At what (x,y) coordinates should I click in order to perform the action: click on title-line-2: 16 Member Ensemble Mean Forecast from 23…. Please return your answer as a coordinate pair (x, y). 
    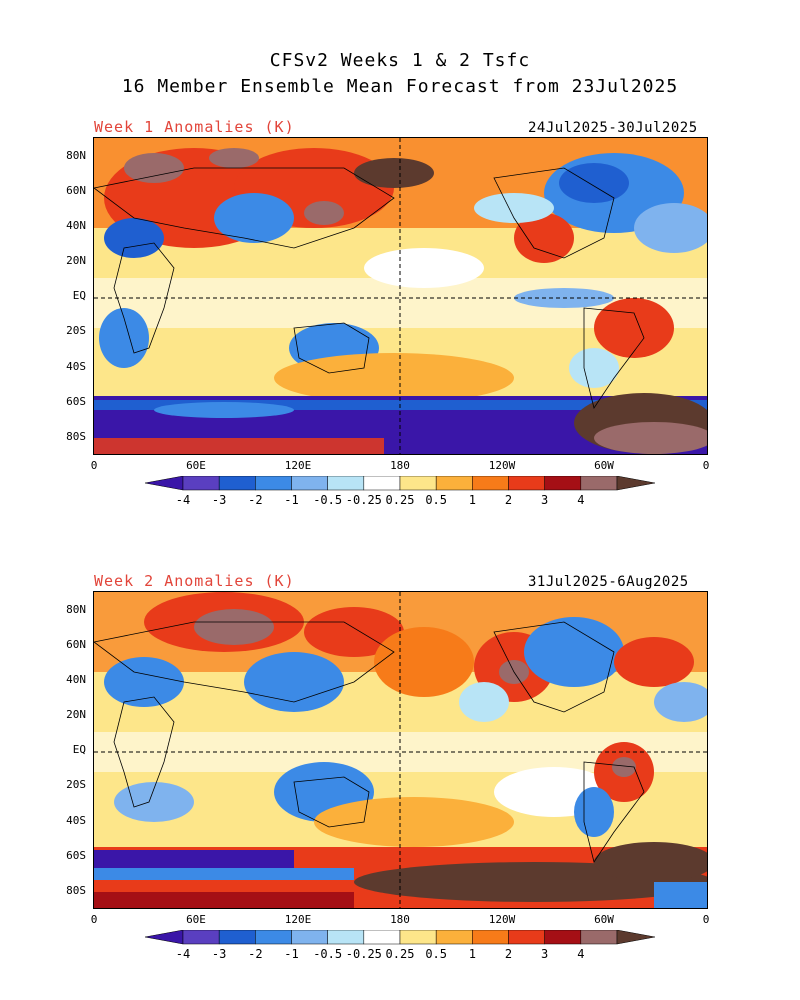
    Looking at the image, I should click on (400, 86).